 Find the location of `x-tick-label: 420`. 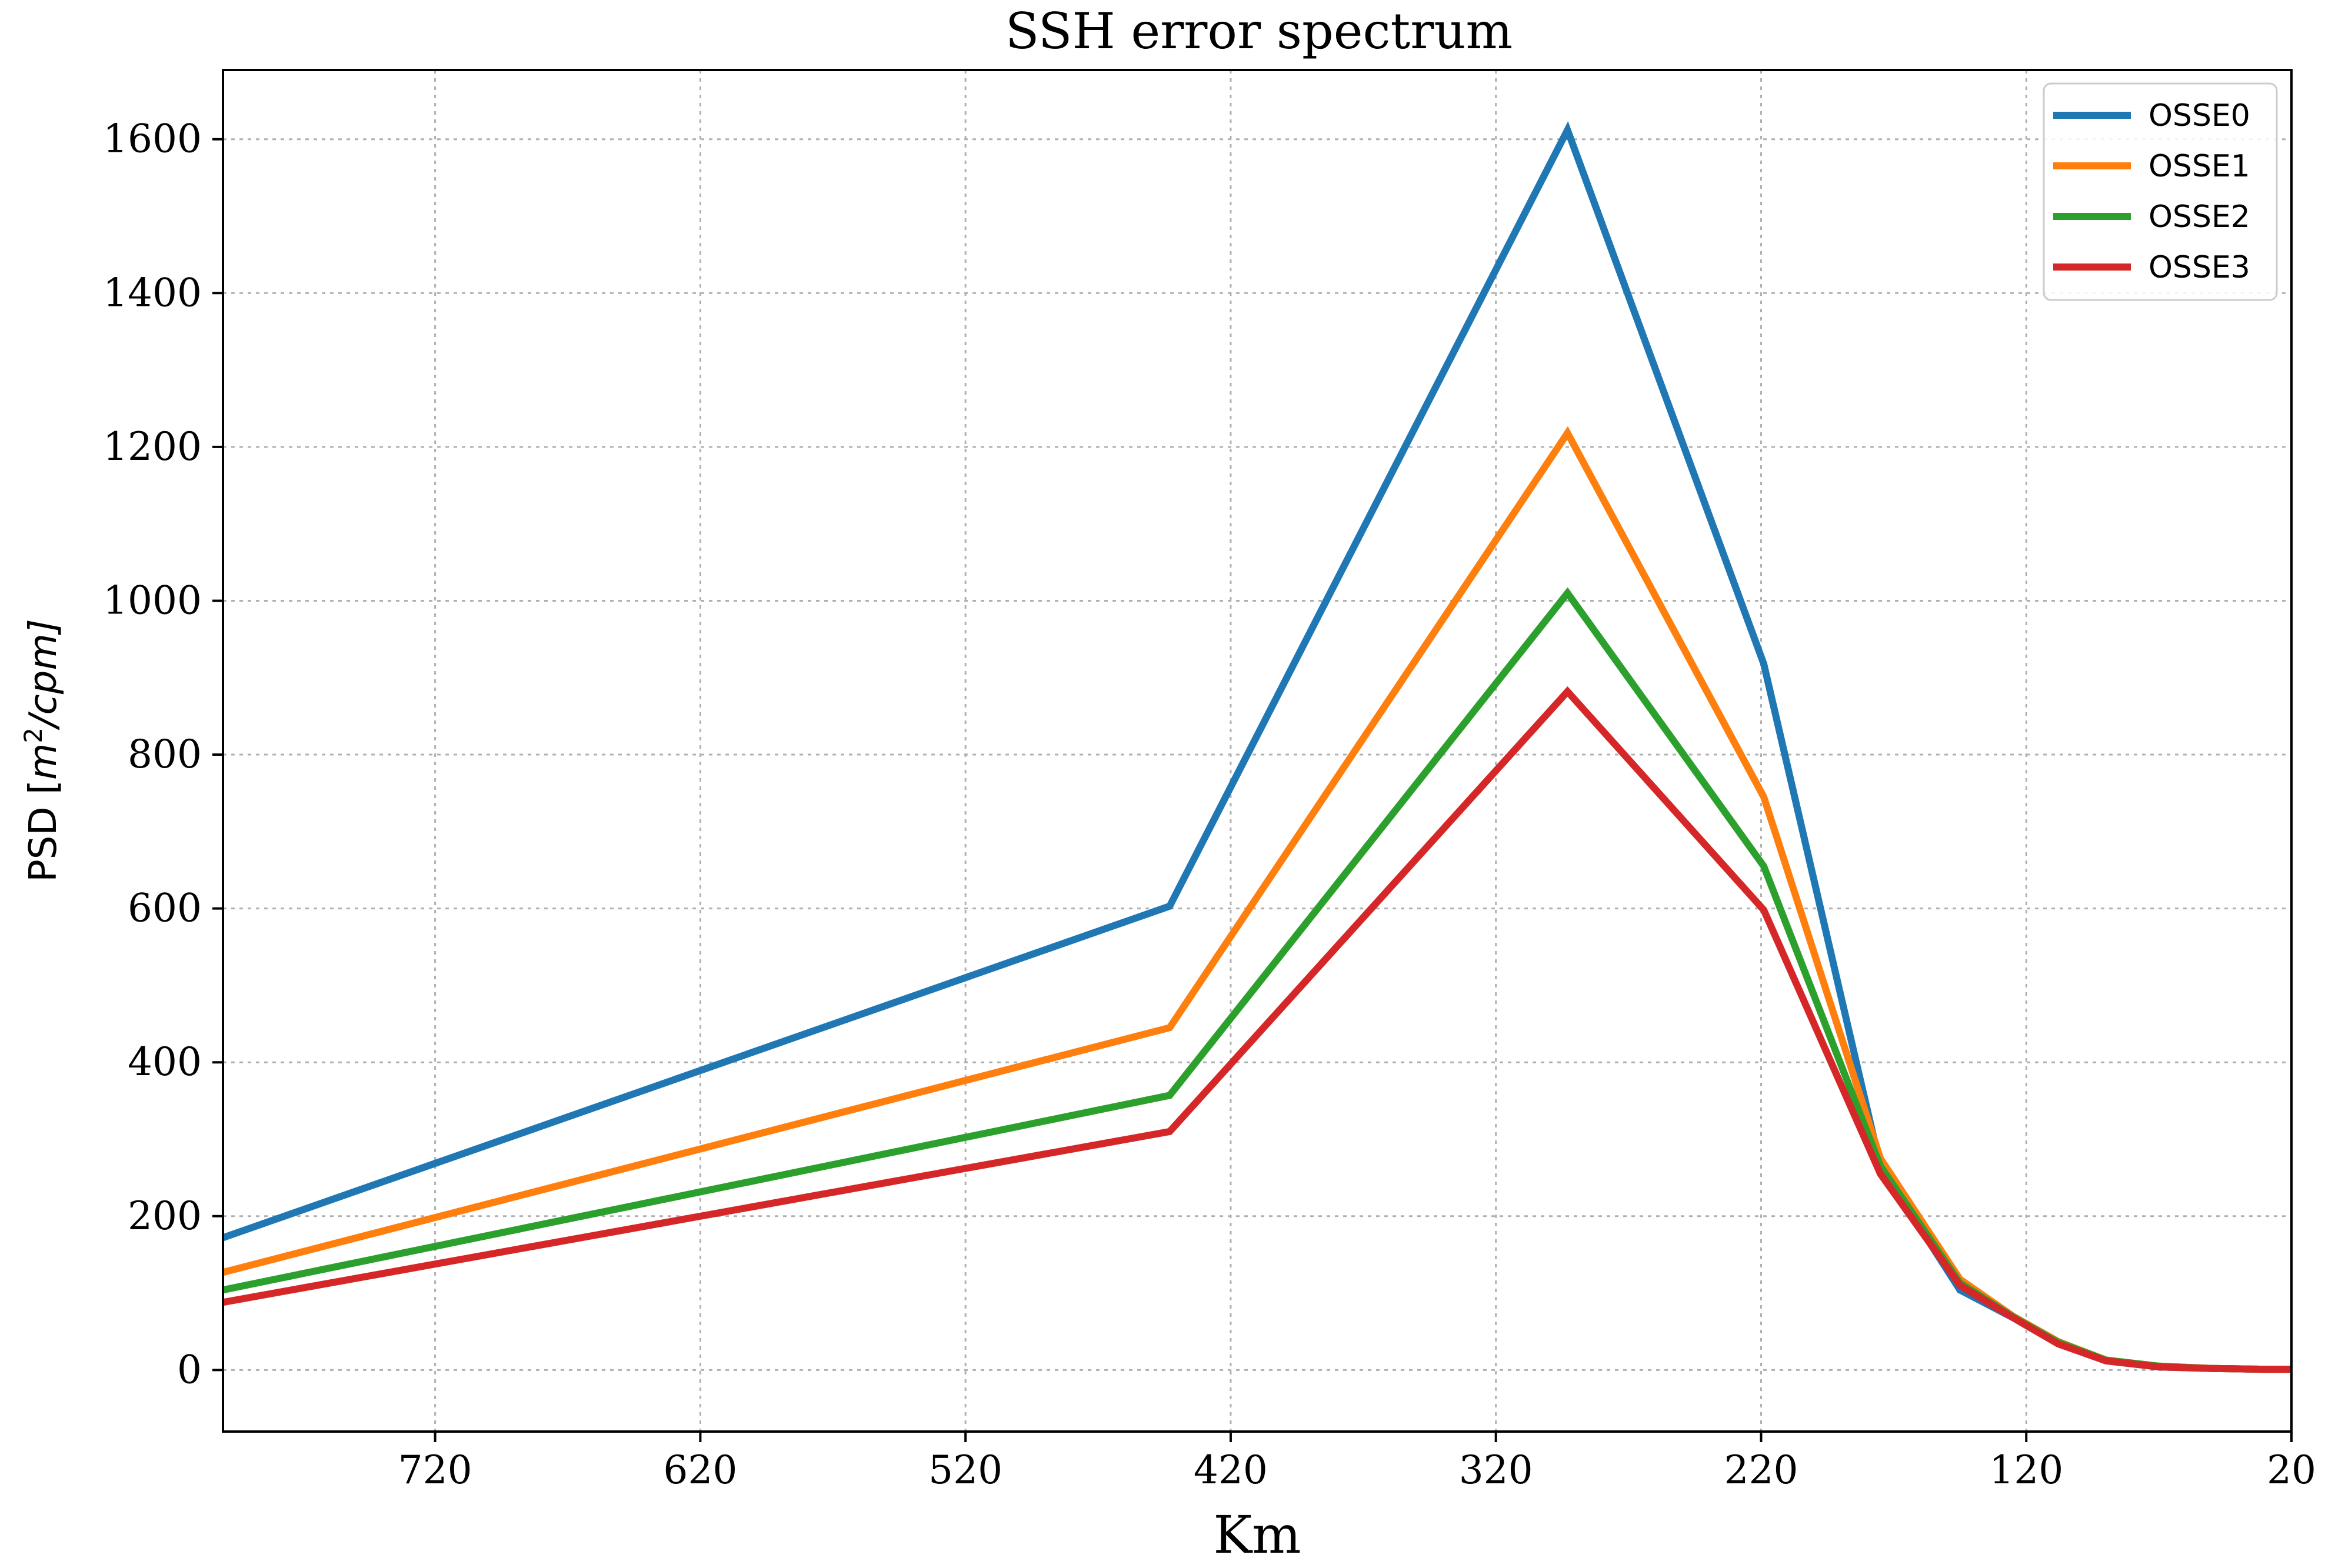

x-tick-label: 420 is located at coordinates (1231, 1470).